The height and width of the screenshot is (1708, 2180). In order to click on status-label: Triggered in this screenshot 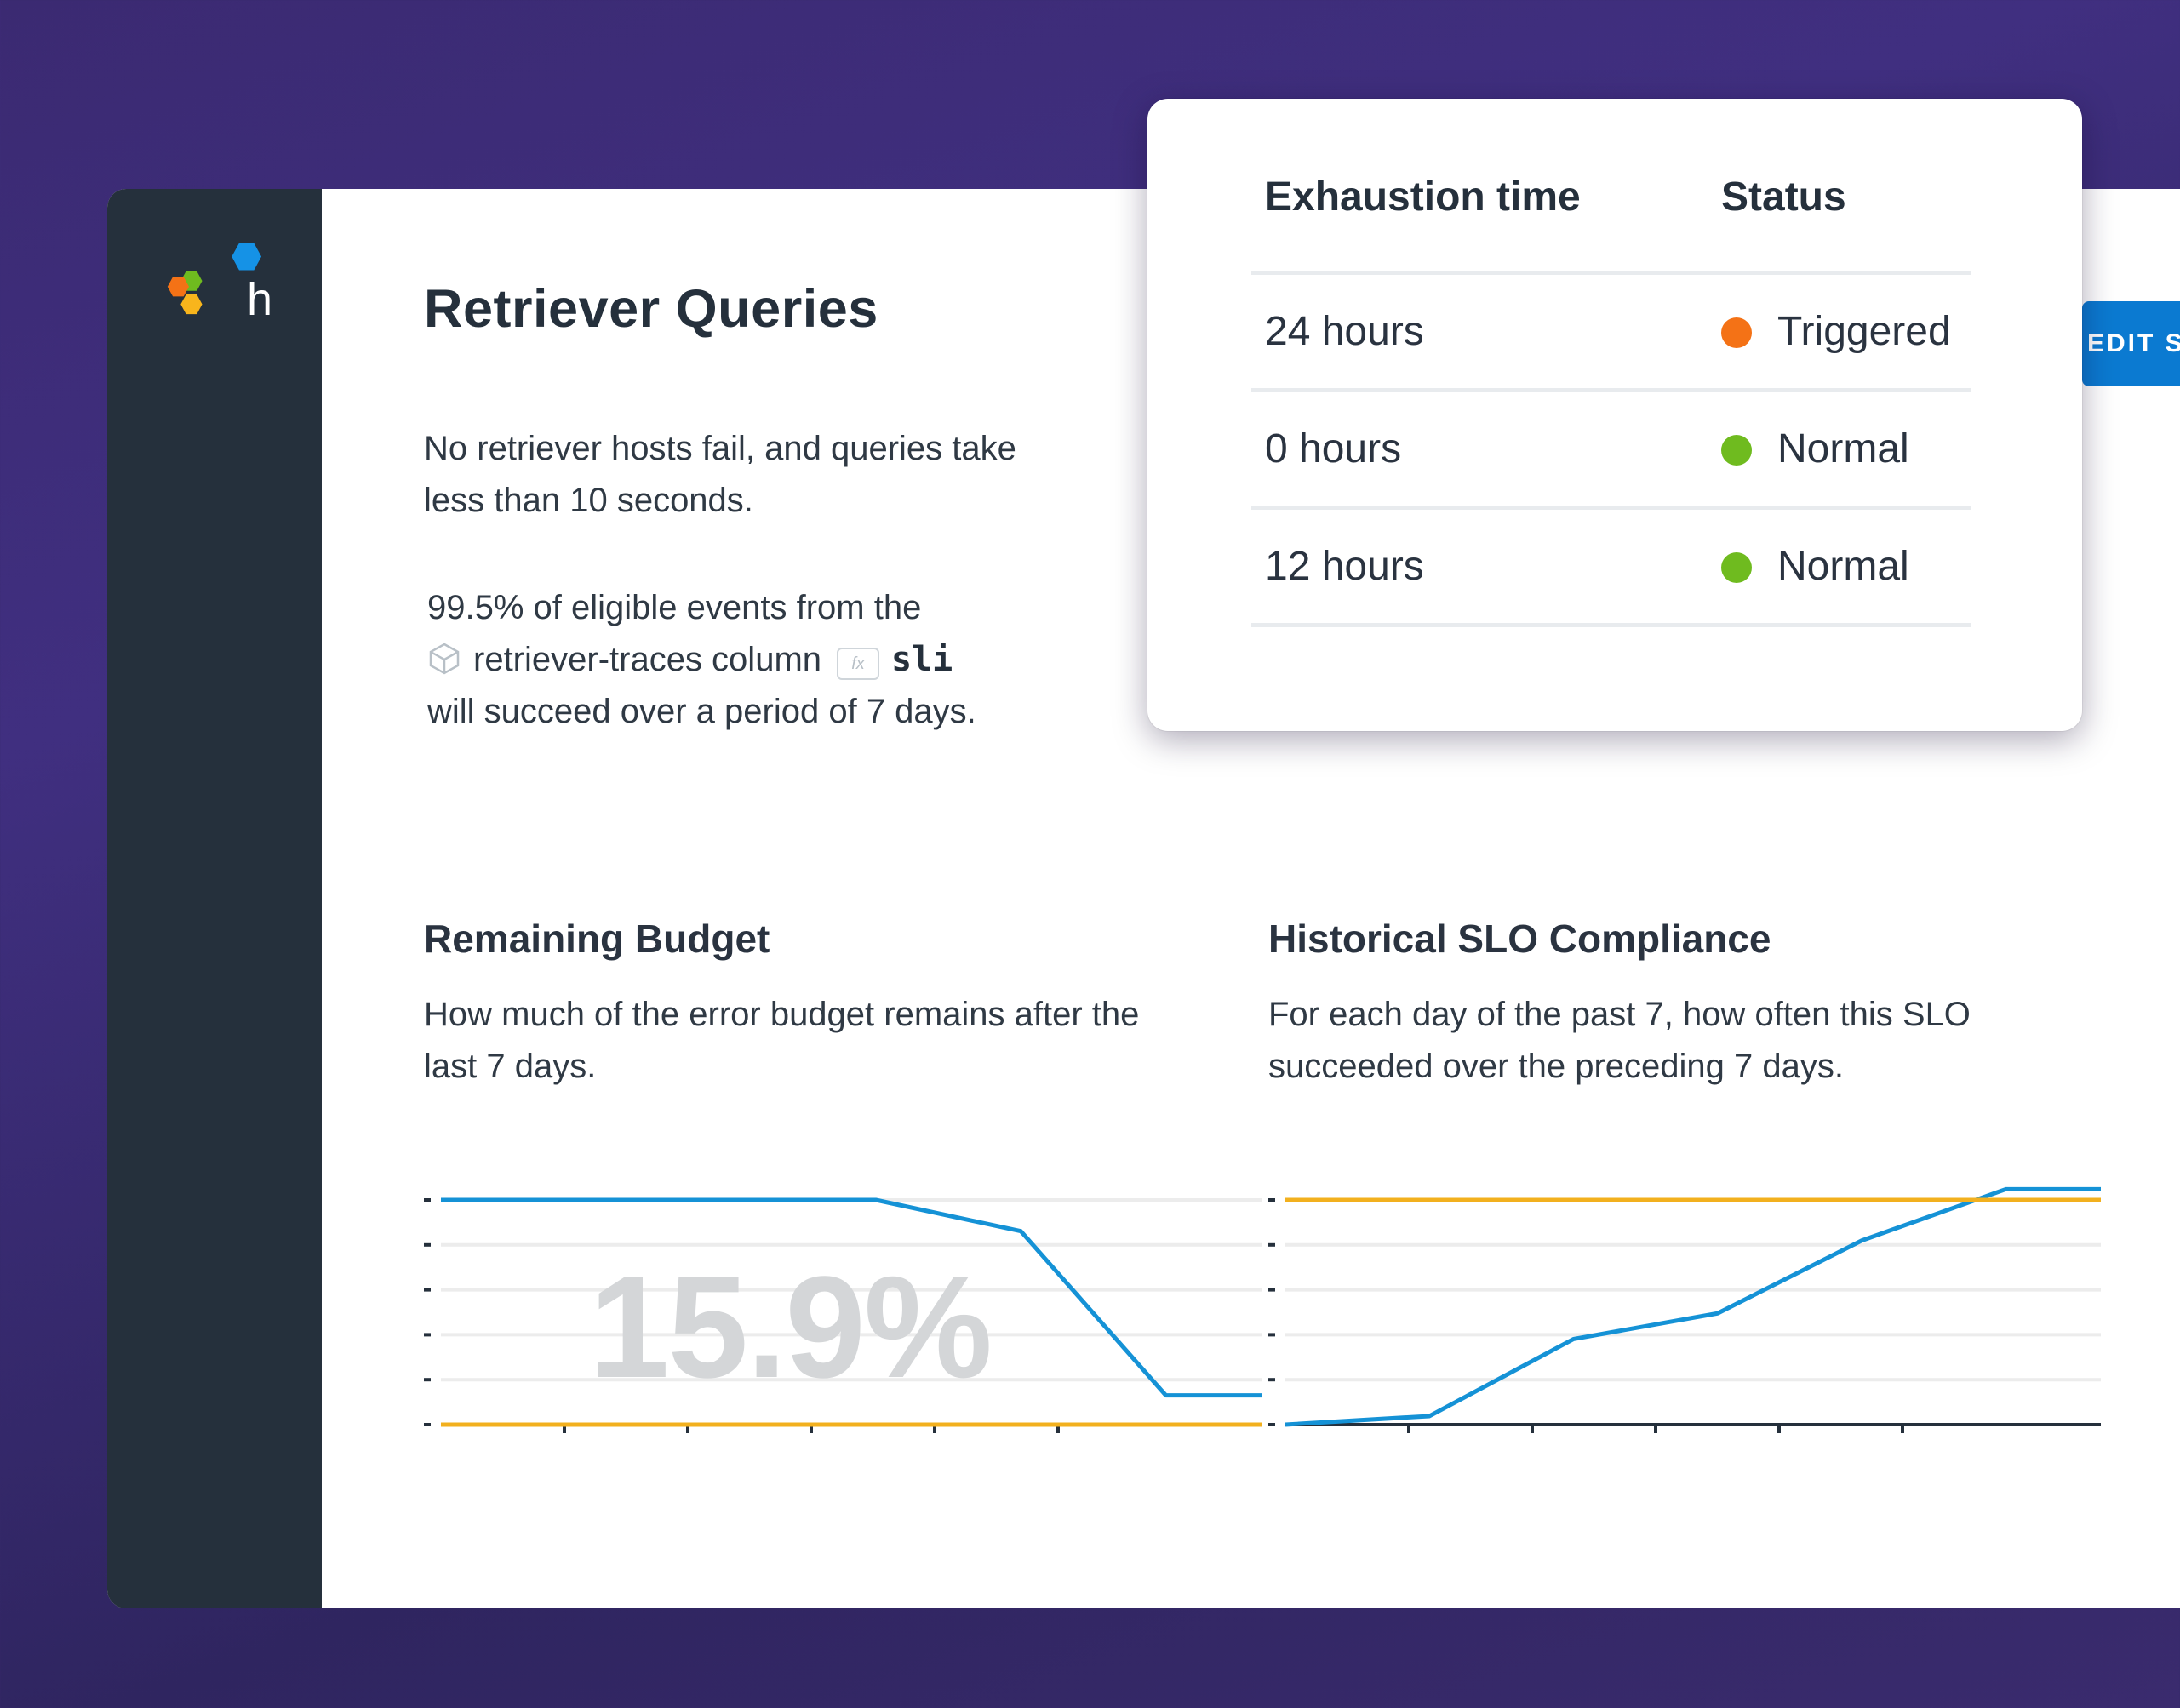, I will do `click(1864, 331)`.